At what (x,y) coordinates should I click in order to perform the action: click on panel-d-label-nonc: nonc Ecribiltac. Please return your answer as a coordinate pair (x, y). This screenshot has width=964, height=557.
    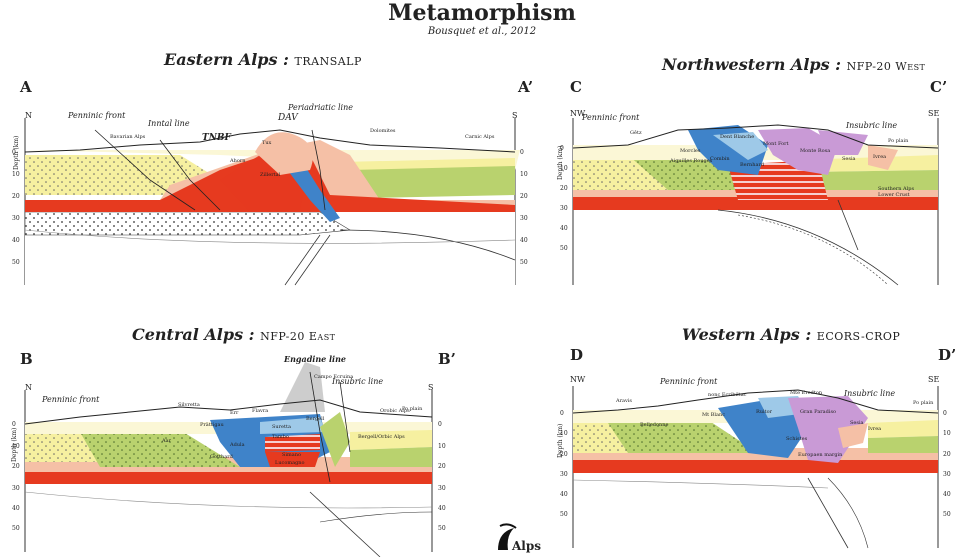
    Looking at the image, I should click on (727, 395).